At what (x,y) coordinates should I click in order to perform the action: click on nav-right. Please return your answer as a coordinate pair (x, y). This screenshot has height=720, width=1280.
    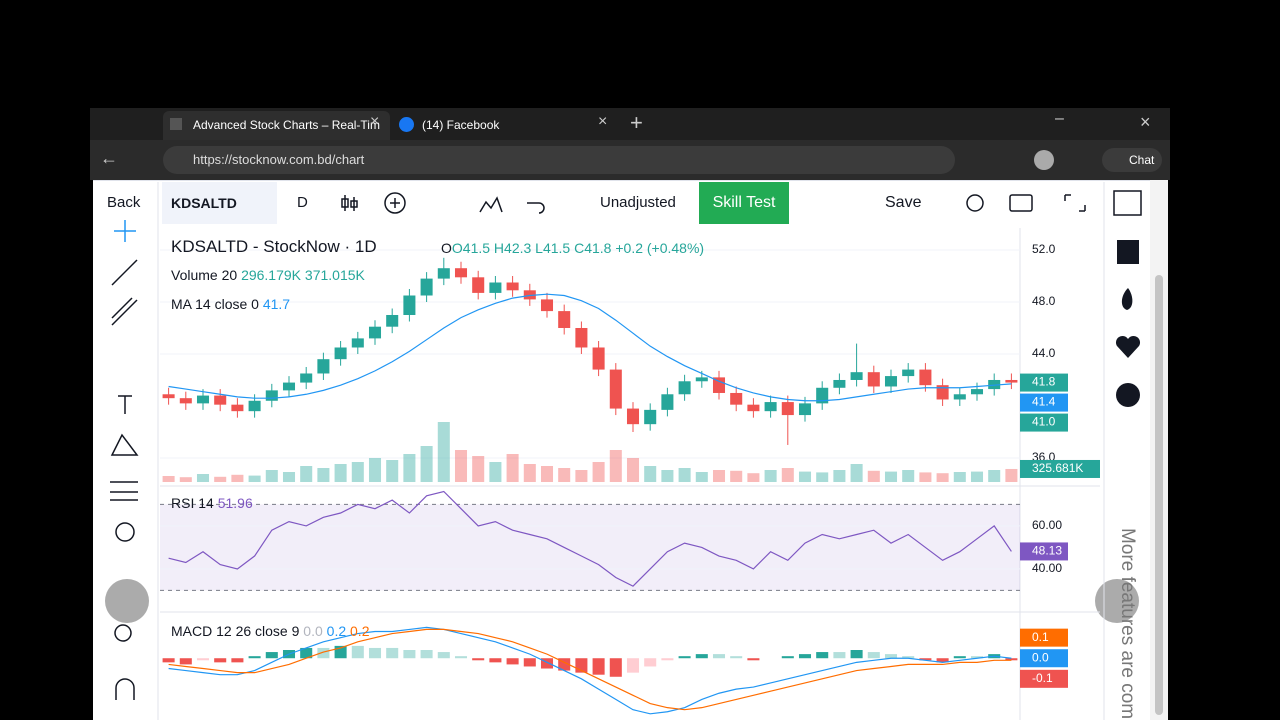
    Looking at the image, I should click on (1117, 601).